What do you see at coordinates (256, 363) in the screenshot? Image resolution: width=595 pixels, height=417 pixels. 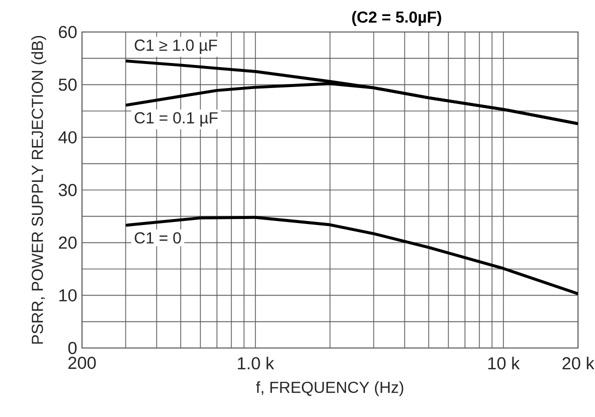 I see `x-tick-label: 1.0 k` at bounding box center [256, 363].